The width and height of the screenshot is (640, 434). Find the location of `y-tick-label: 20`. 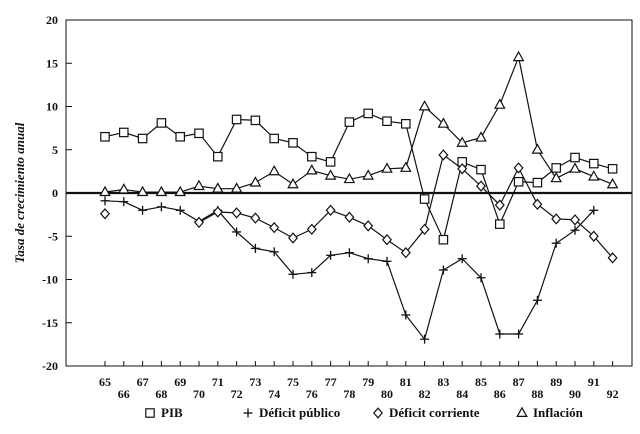

y-tick-label: 20 is located at coordinates (52, 20).